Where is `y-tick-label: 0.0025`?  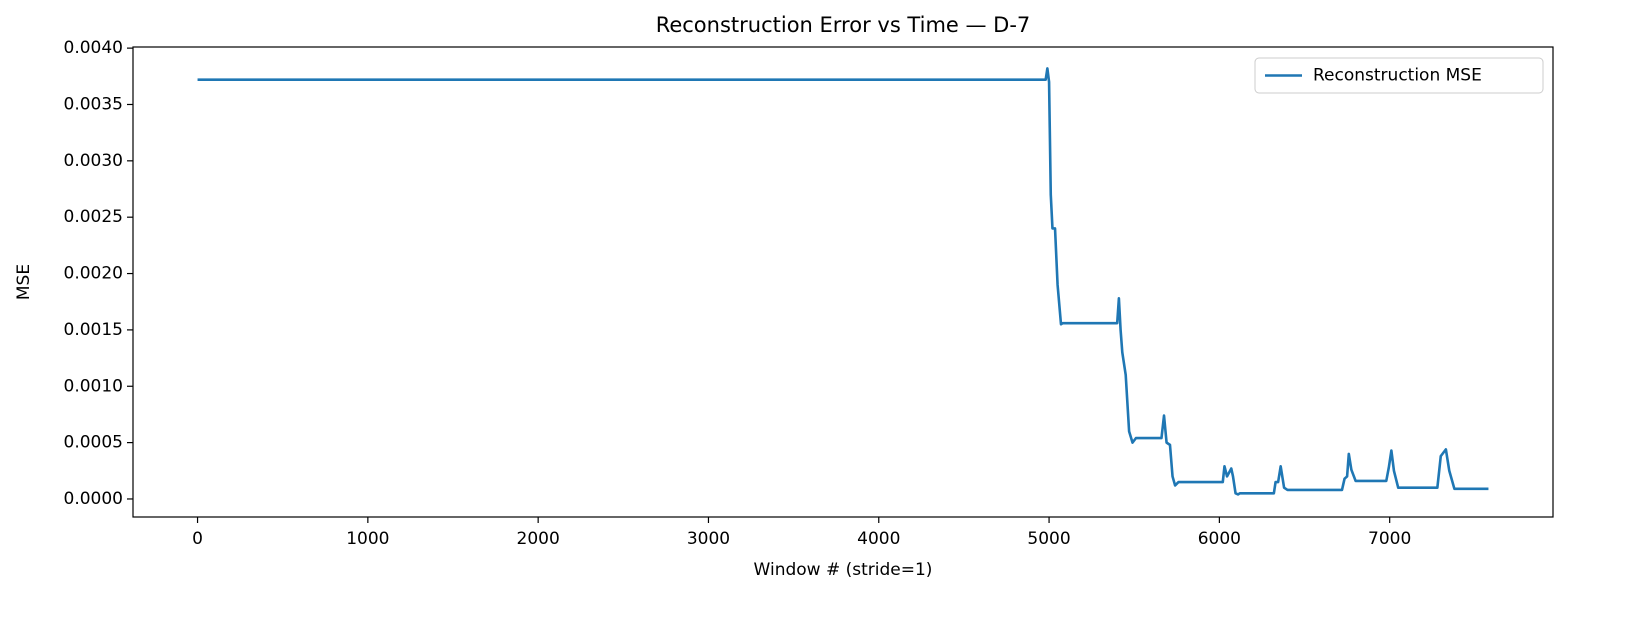 y-tick-label: 0.0025 is located at coordinates (93, 217).